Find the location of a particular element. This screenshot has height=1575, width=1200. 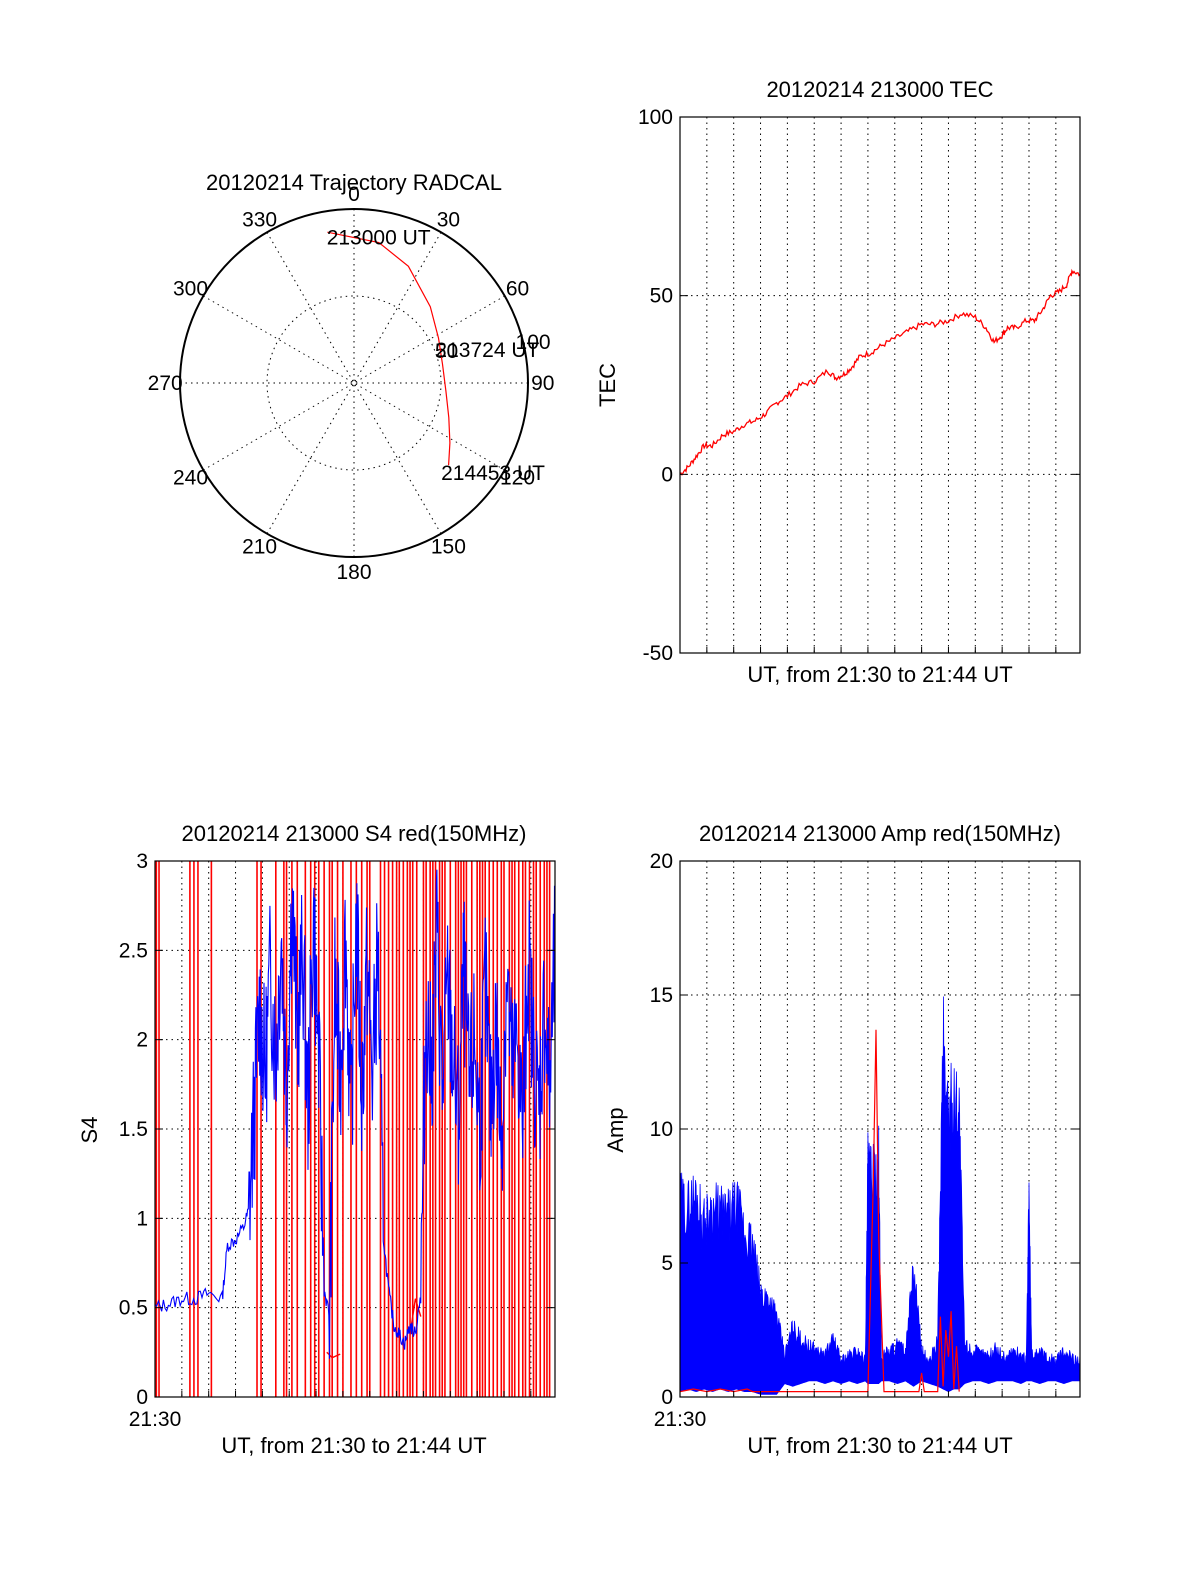

s4-y-ticks: 0 0.5 1 1.5 2 2.5 3 is located at coordinates (337, 1129).